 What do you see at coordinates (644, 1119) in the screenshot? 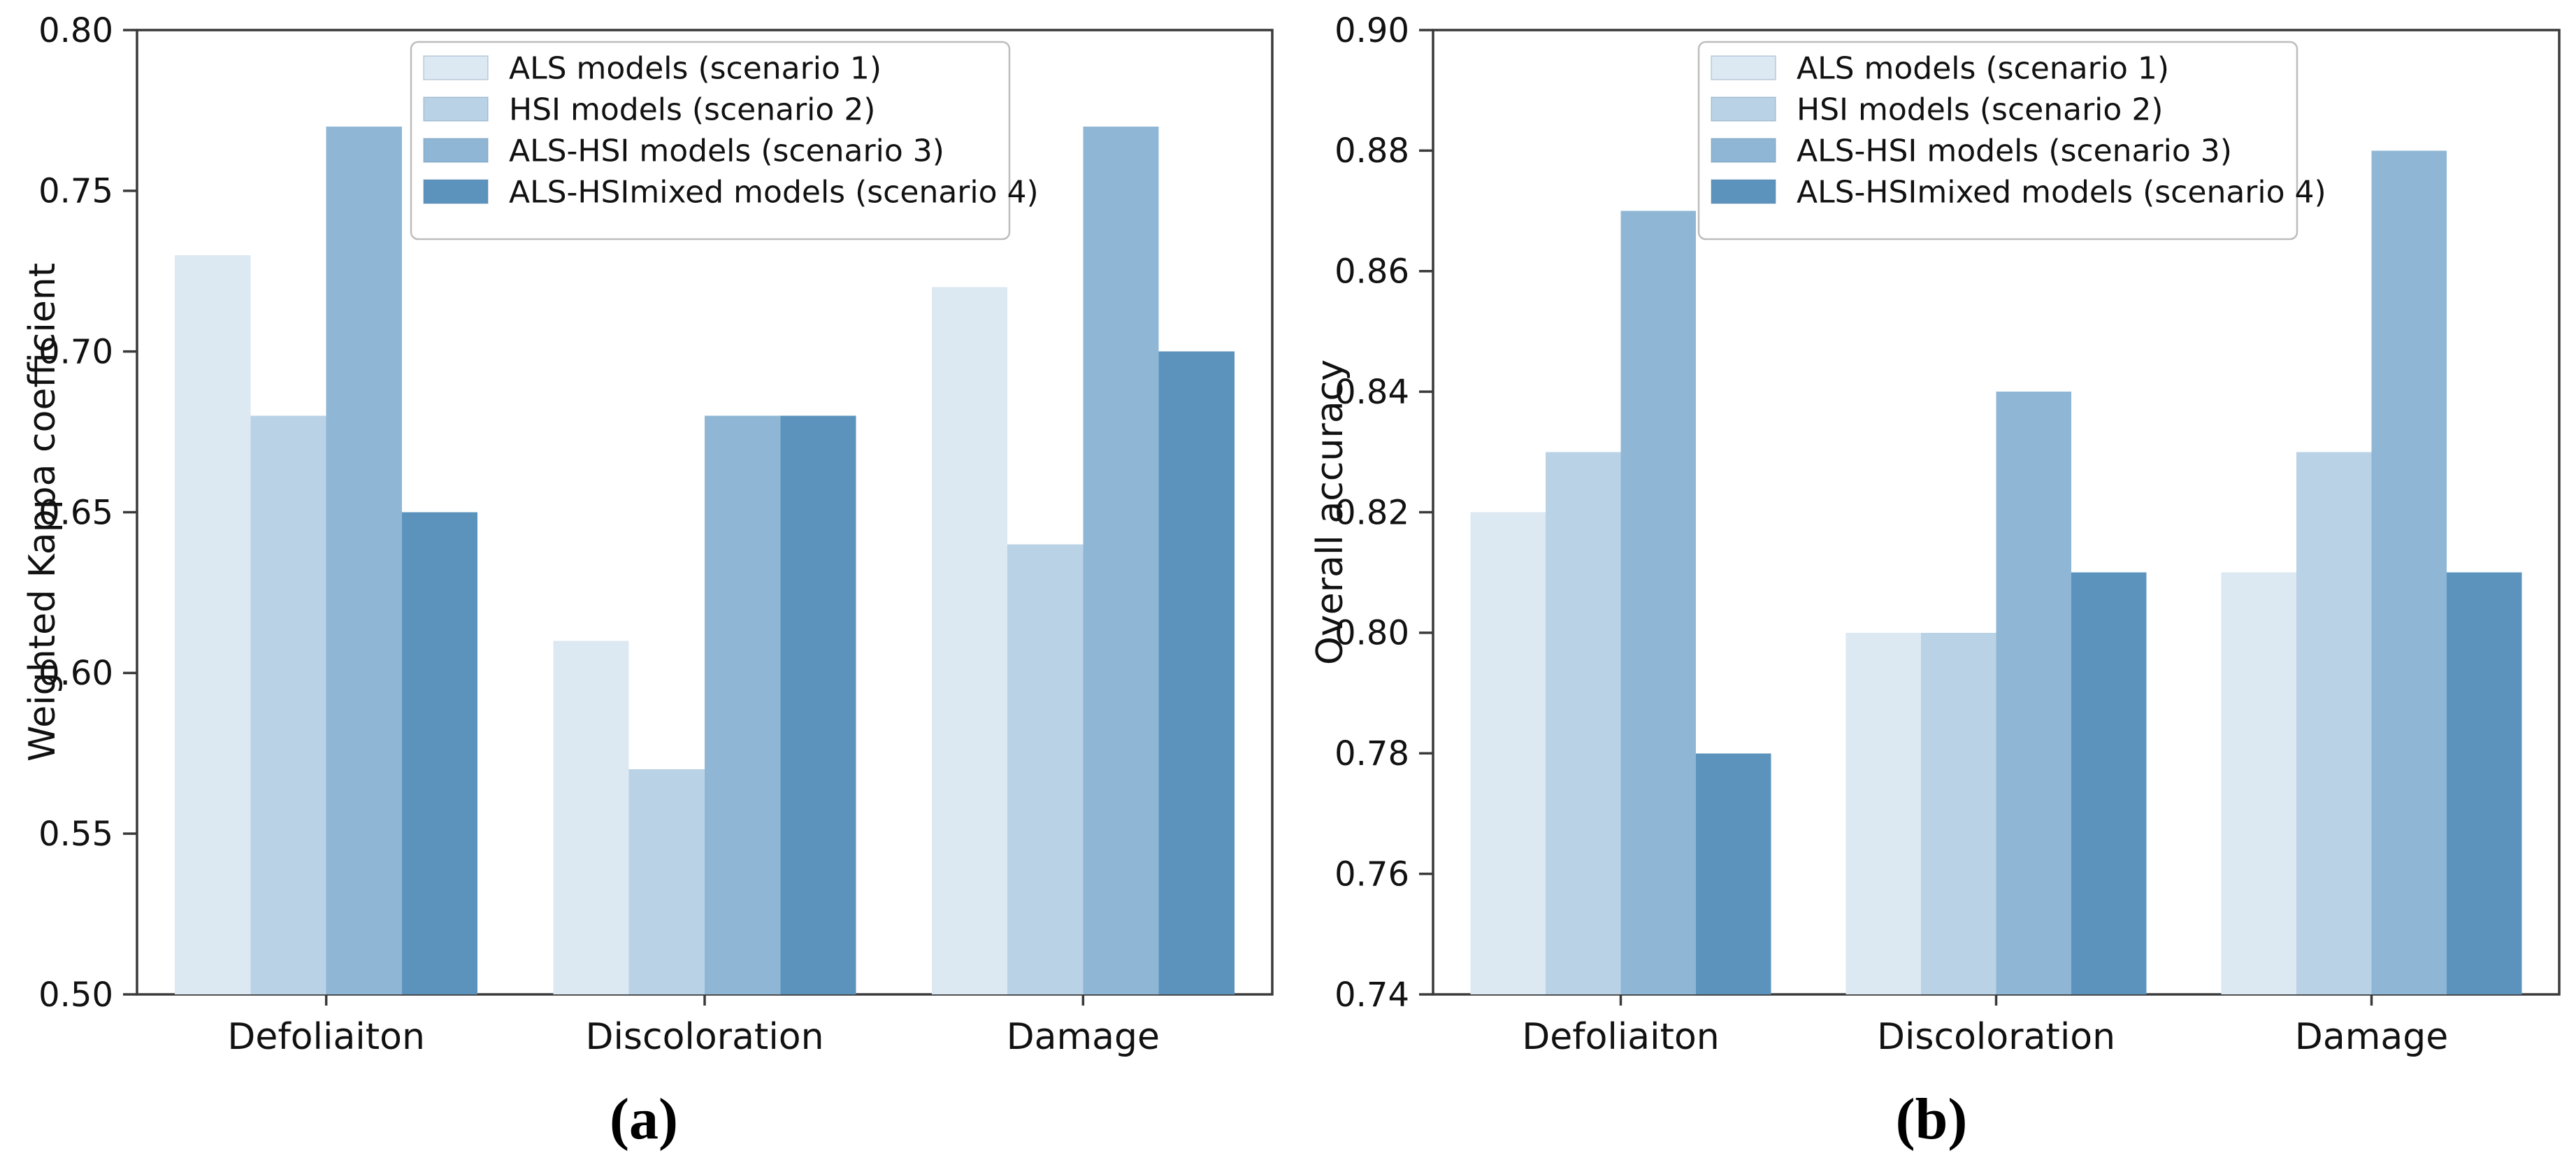
I see `caption-a: (a)` at bounding box center [644, 1119].